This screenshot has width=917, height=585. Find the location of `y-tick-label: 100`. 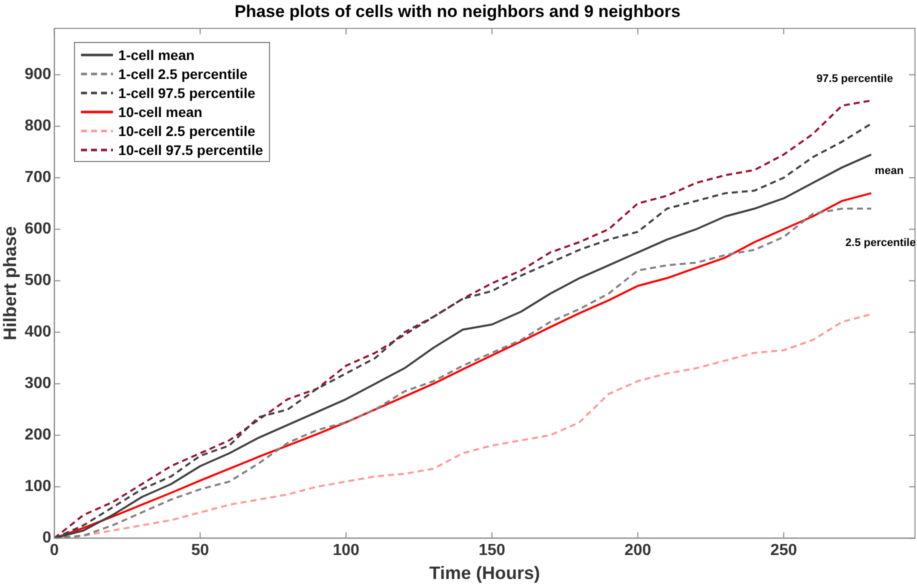

y-tick-label: 100 is located at coordinates (38, 487).